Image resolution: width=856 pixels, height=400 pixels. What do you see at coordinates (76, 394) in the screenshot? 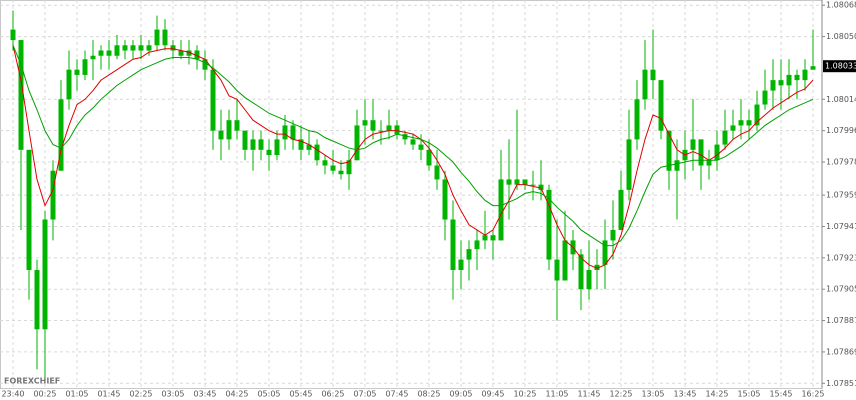
I see `x-tick-label: 01:05` at bounding box center [76, 394].